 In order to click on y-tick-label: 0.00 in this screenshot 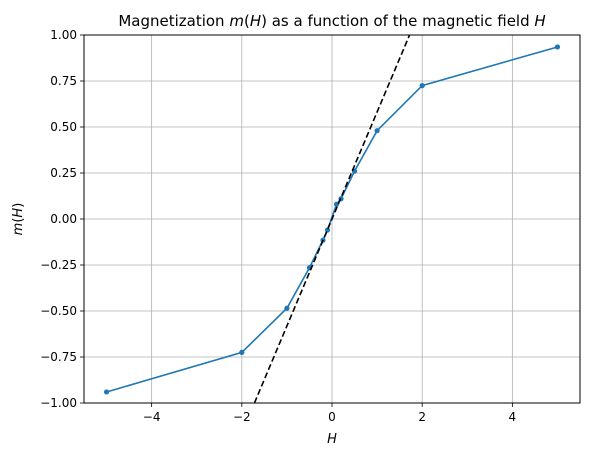, I will do `click(63, 219)`.